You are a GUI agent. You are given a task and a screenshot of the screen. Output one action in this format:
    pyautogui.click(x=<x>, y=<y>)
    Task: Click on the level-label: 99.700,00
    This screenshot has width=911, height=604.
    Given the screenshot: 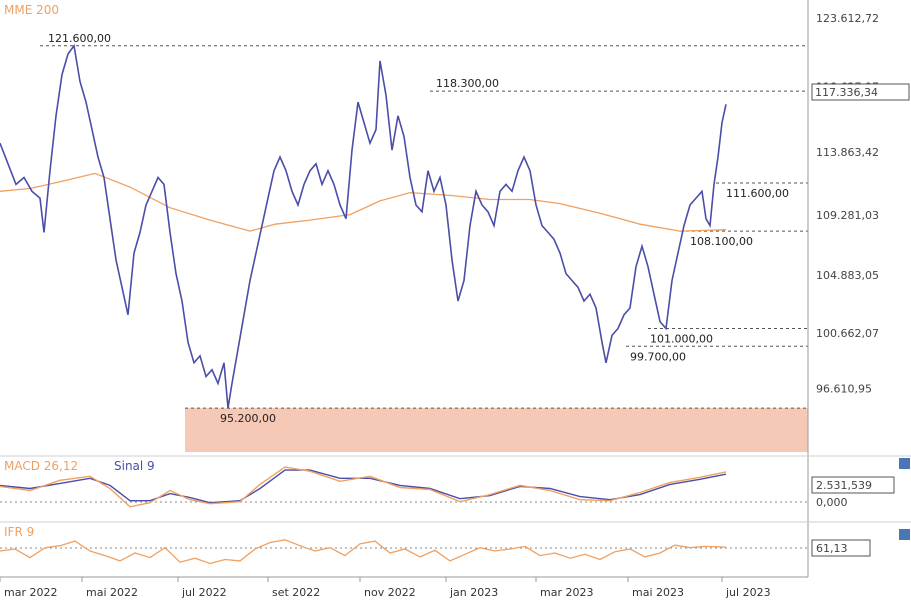 What is the action you would take?
    pyautogui.click(x=658, y=356)
    